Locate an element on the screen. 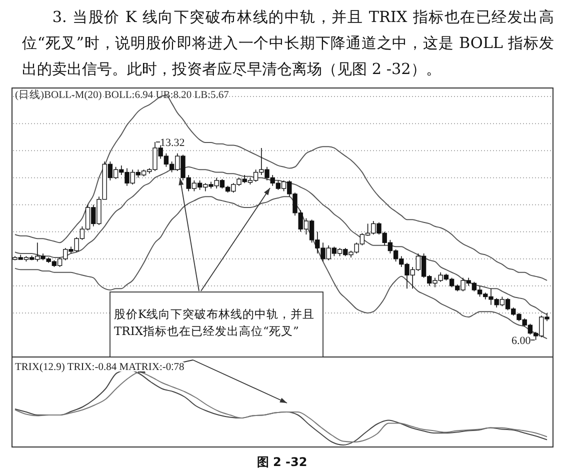 Image resolution: width=565 pixels, height=475 pixels. annotation: 股价K线向下突破布林线的中轨，并且TRIX指标也在已经发出高位“死叉” is located at coordinates (215, 323).